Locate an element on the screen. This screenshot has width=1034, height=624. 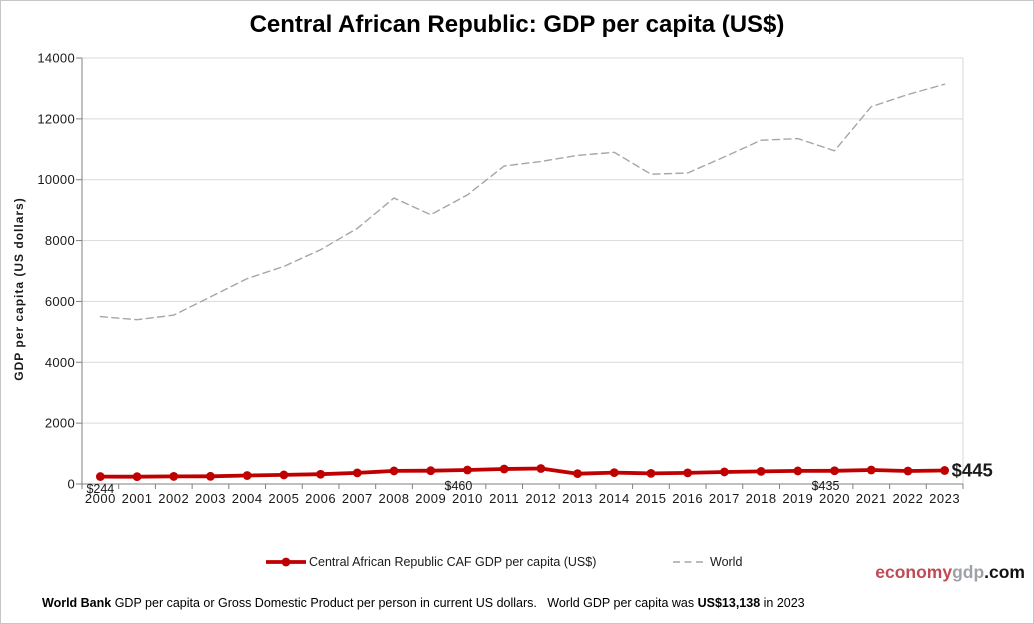
brand-logo: economygdp.com is located at coordinates (950, 572).